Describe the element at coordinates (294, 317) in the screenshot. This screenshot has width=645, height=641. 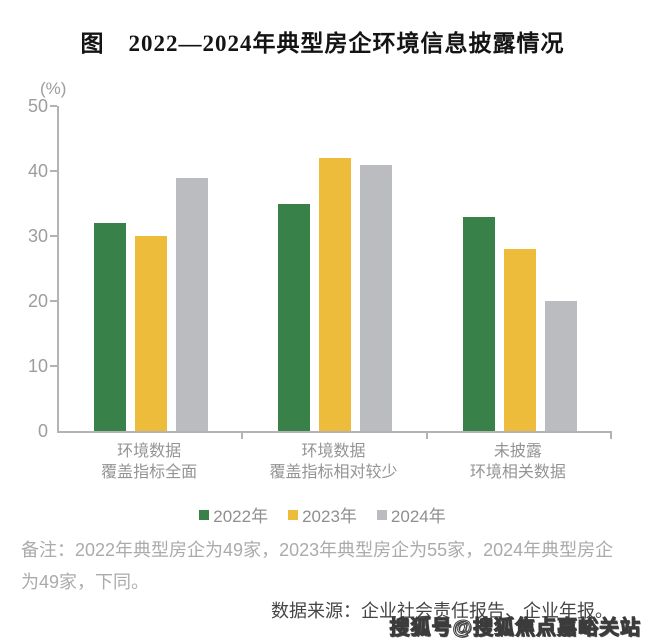
I see `bar-2022年-group2` at that location.